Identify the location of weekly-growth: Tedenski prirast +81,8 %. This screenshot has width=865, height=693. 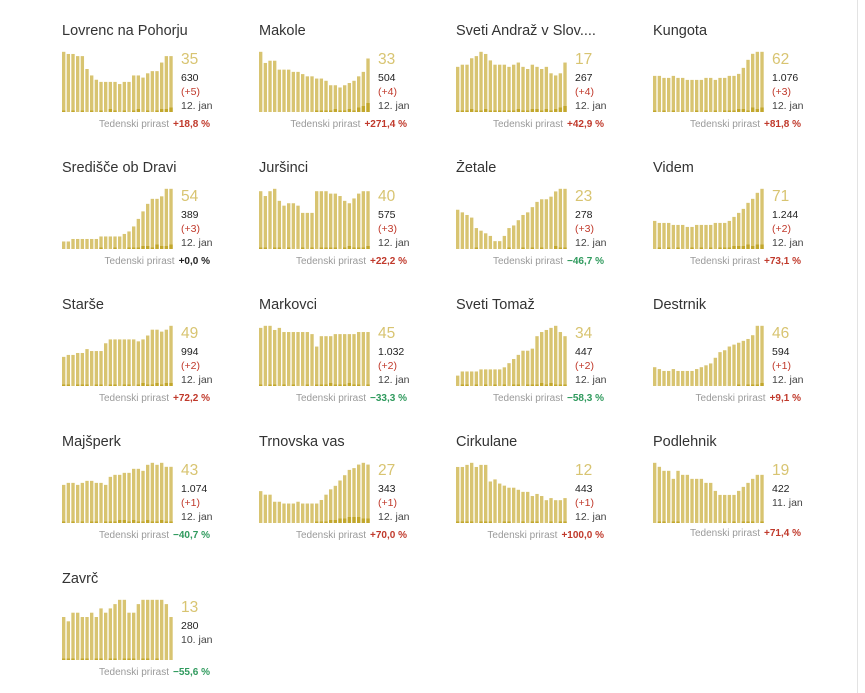
(745, 124).